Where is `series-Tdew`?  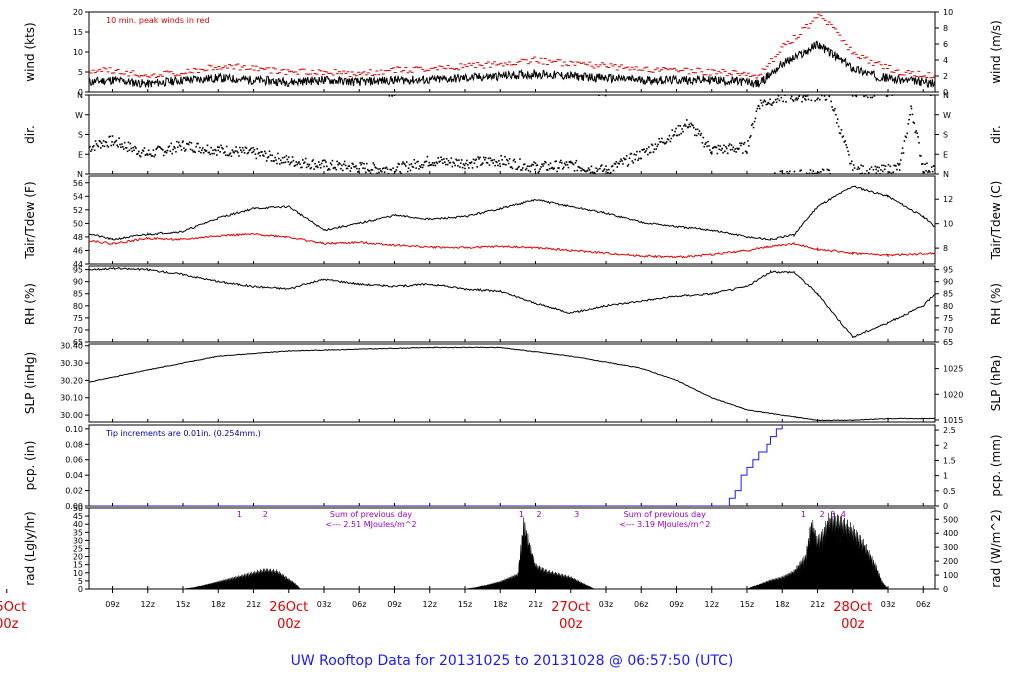
series-Tdew is located at coordinates (512, 245).